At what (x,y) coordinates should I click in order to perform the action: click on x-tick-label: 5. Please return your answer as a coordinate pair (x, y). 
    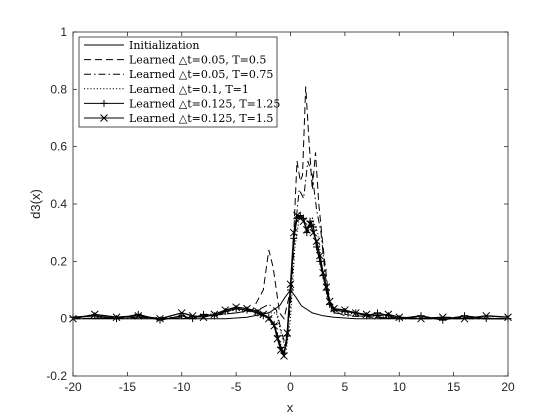
    Looking at the image, I should click on (345, 387).